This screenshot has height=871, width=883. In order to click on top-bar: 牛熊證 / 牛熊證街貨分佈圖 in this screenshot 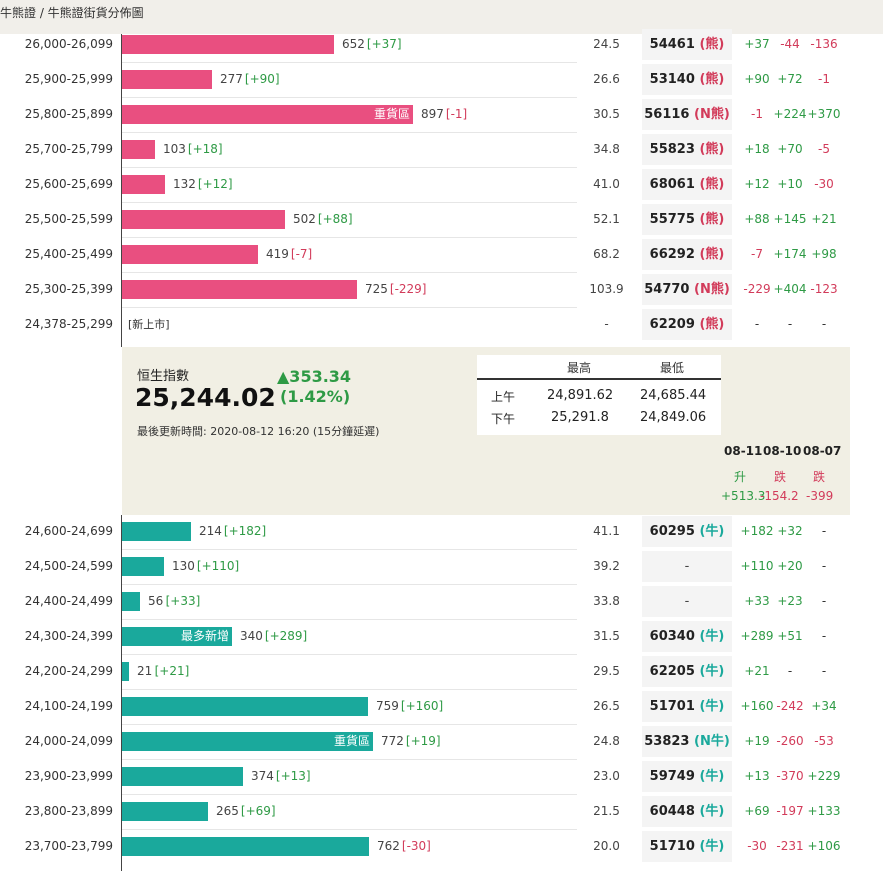, I will do `click(441, 17)`.